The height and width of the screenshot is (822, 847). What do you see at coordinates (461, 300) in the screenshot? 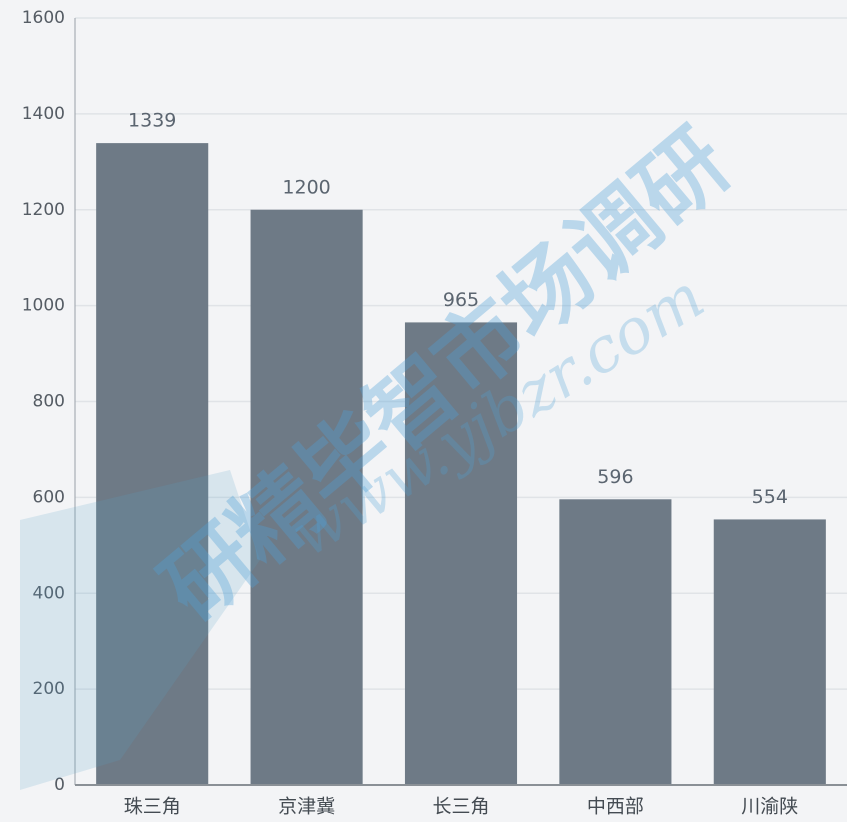
I see `value-label: 965` at bounding box center [461, 300].